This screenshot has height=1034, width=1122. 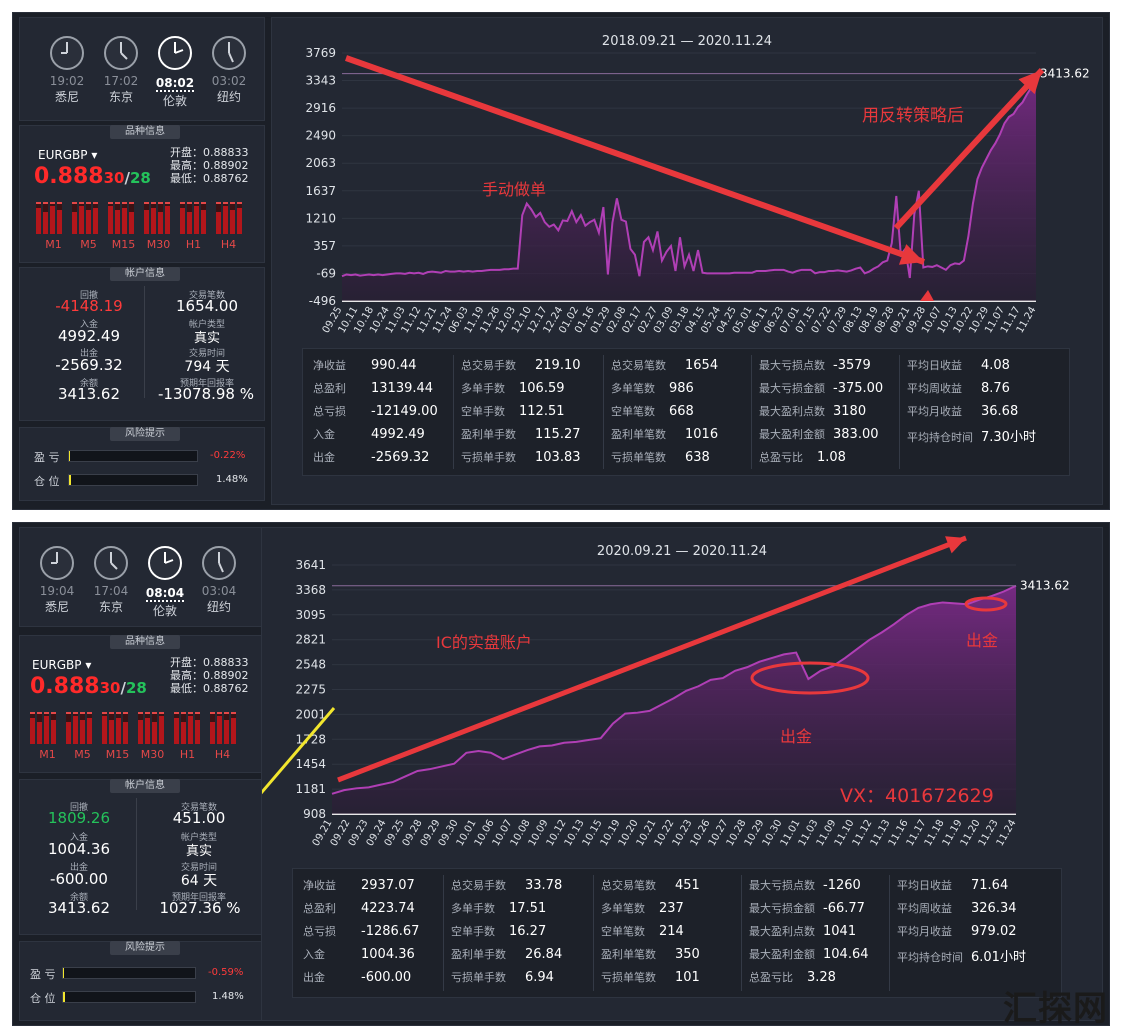 What do you see at coordinates (314, 954) in the screenshot?
I see `stats-key: 入金` at bounding box center [314, 954].